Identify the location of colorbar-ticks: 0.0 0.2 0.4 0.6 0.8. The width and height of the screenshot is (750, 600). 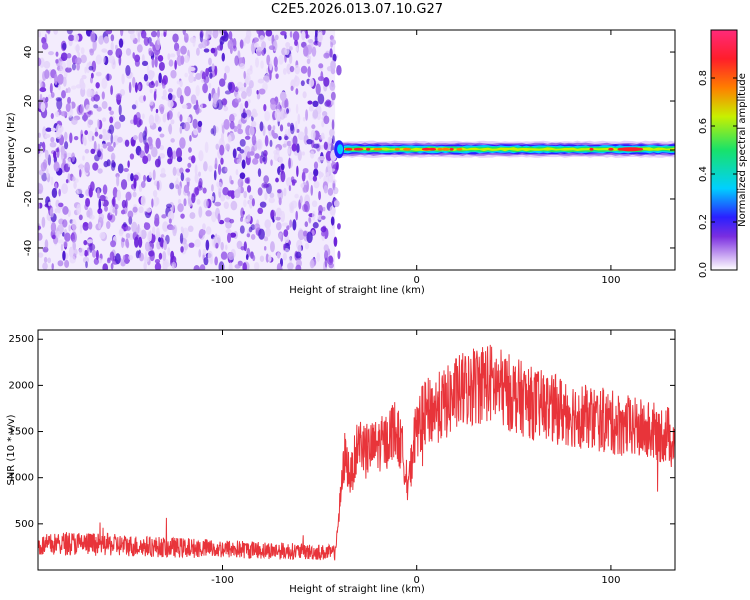
(717, 174).